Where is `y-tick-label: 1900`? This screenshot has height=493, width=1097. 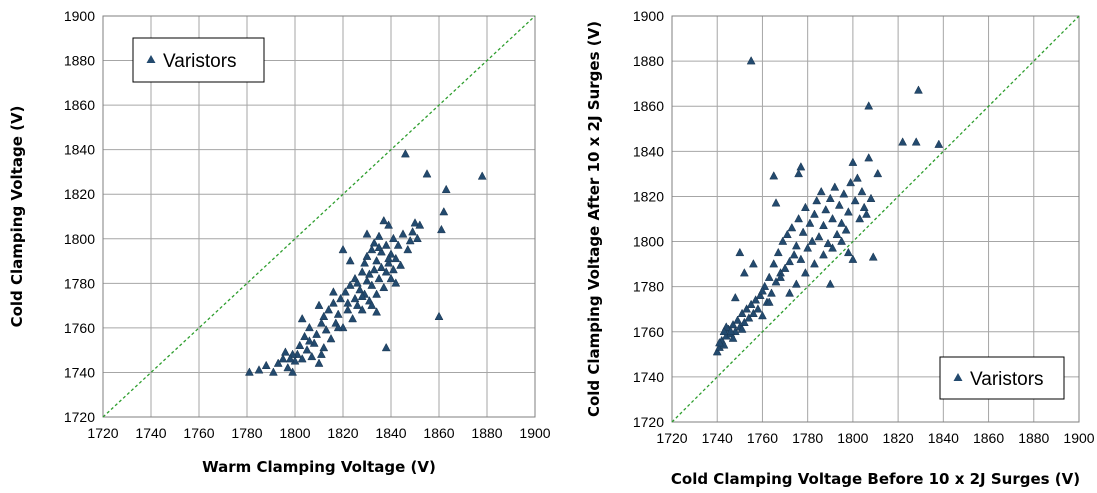
y-tick-label: 1900 is located at coordinates (648, 16).